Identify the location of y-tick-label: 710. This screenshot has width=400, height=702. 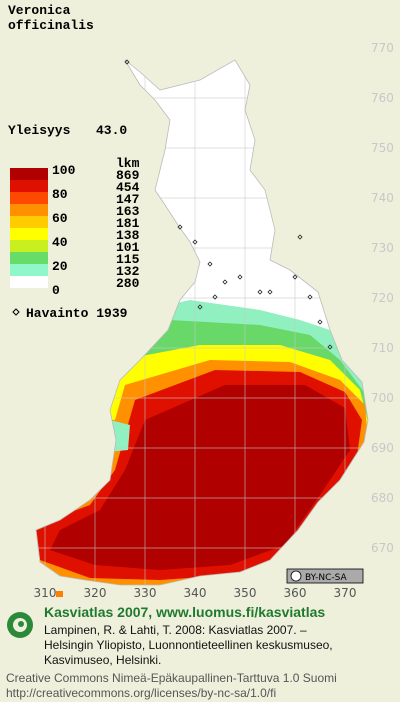
(382, 348).